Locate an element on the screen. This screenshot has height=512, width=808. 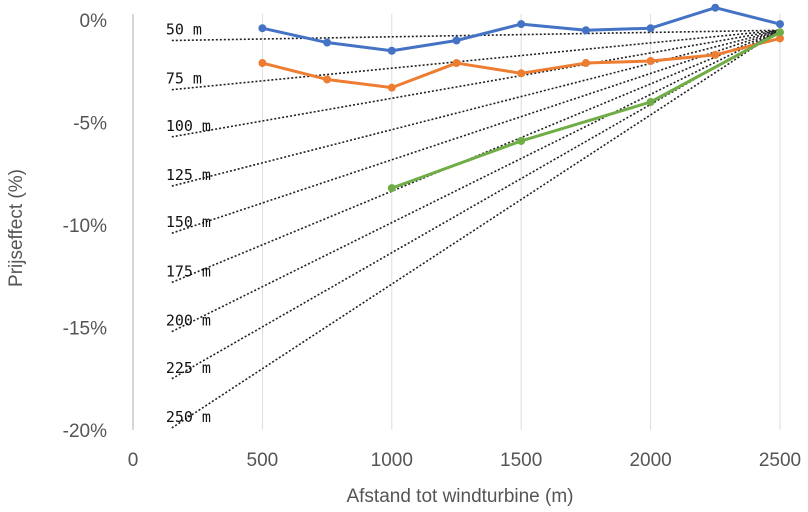
y-tick-label: -15% is located at coordinates (85, 329).